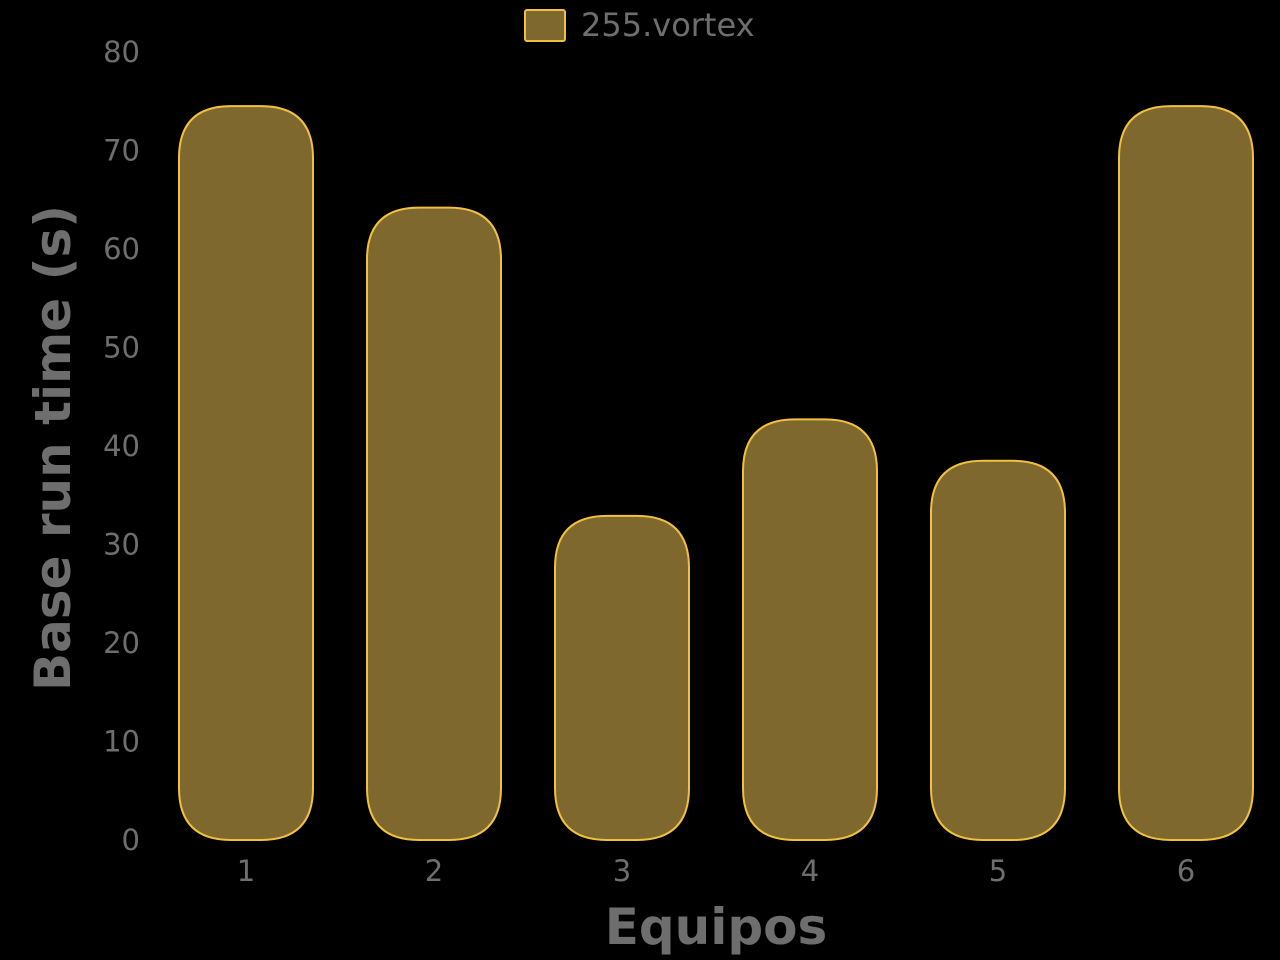 The width and height of the screenshot is (1280, 960). What do you see at coordinates (131, 840) in the screenshot?
I see `y-tick-label: 0` at bounding box center [131, 840].